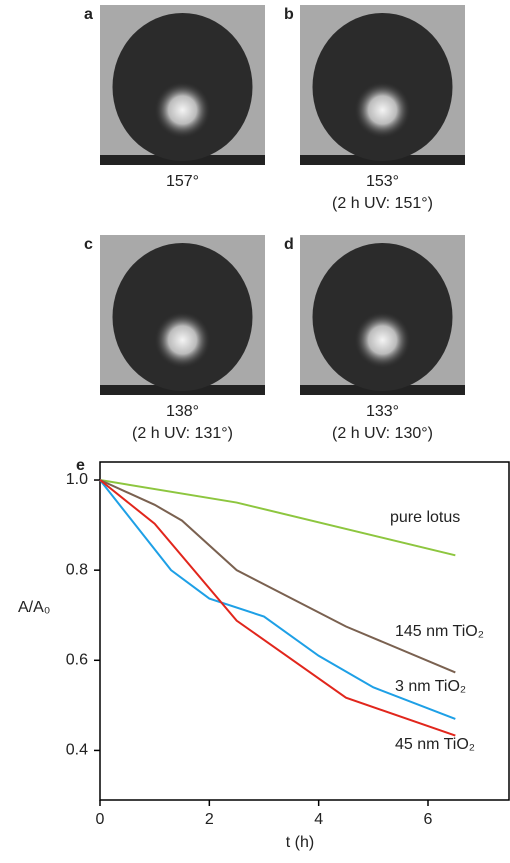 The width and height of the screenshot is (510, 863). Describe the element at coordinates (428, 819) in the screenshot. I see `x-tick-label: 6` at that location.